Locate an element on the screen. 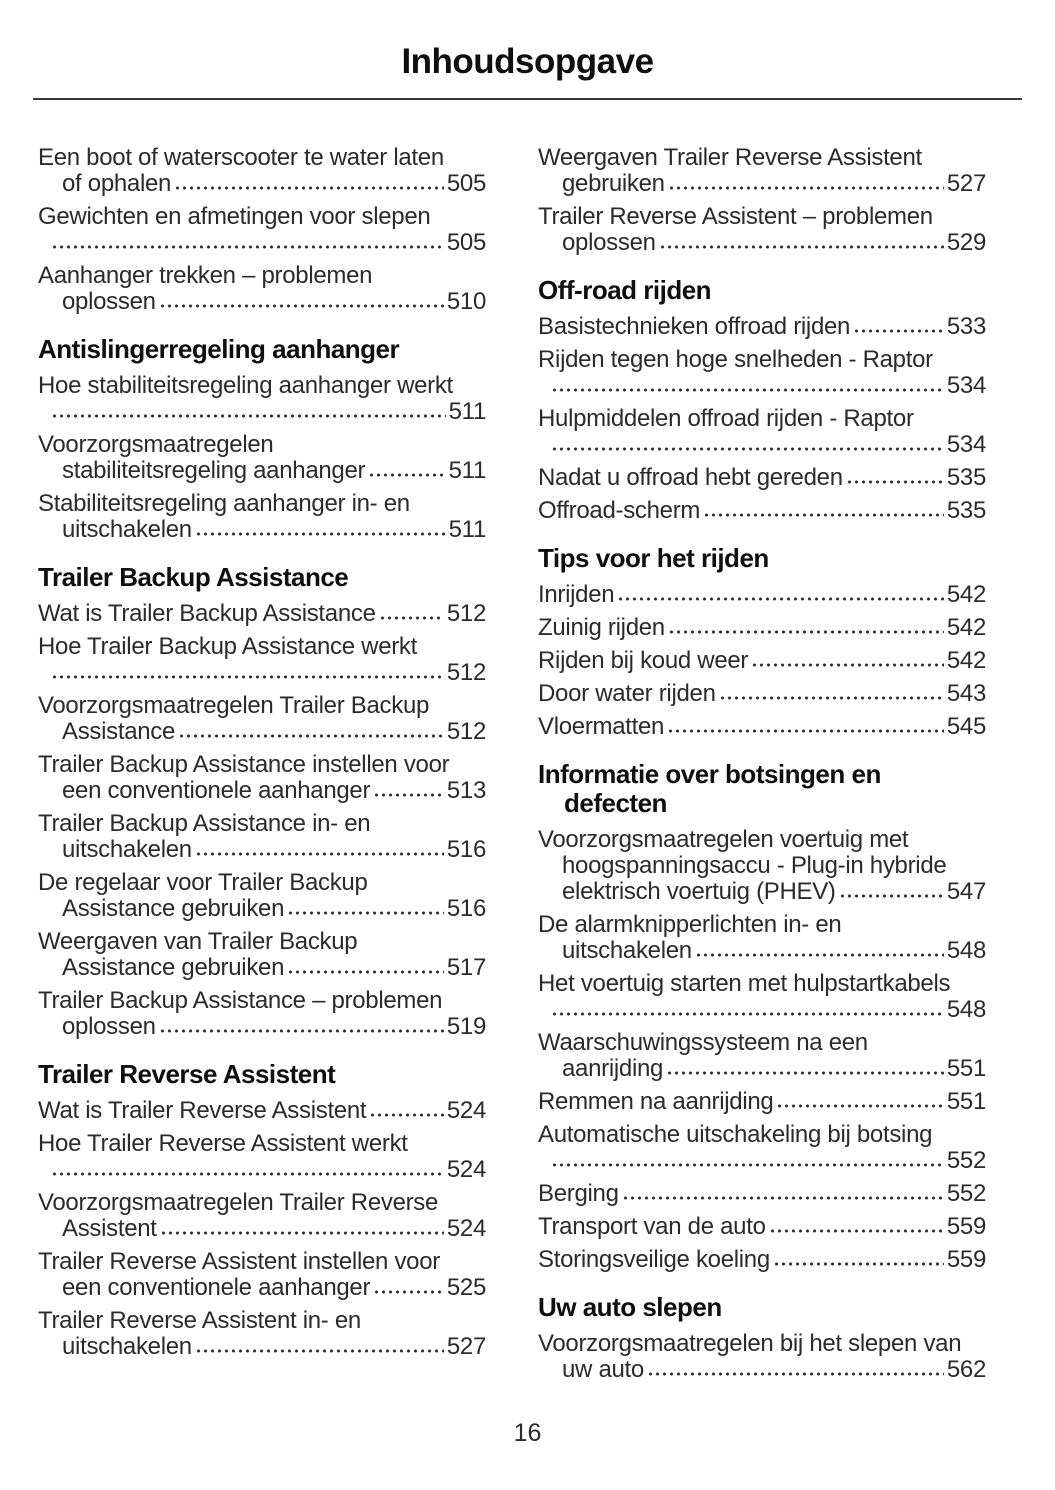 This screenshot has height=1490, width=1055. toc-entry-line: een conventionele aanhanger 525 is located at coordinates (262, 1288).